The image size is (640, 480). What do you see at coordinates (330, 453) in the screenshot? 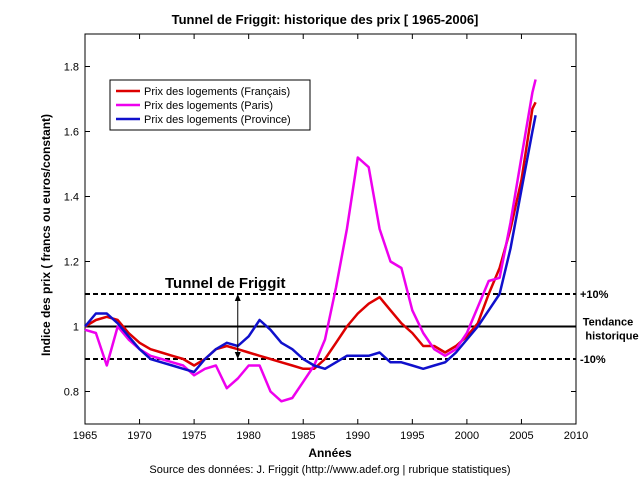
I see `x-axis-label: Années` at bounding box center [330, 453].